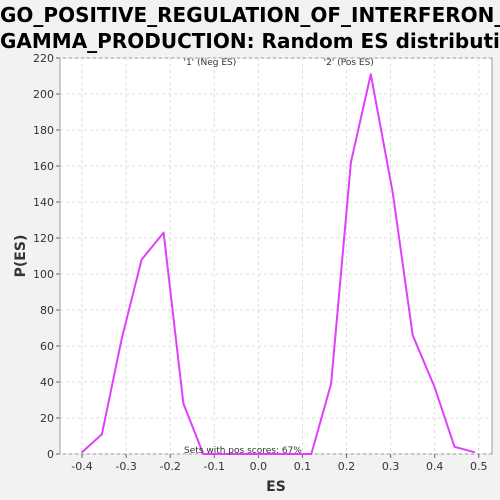 The image size is (500, 500). What do you see at coordinates (50, 454) in the screenshot?
I see `y-tick-label: 0` at bounding box center [50, 454].